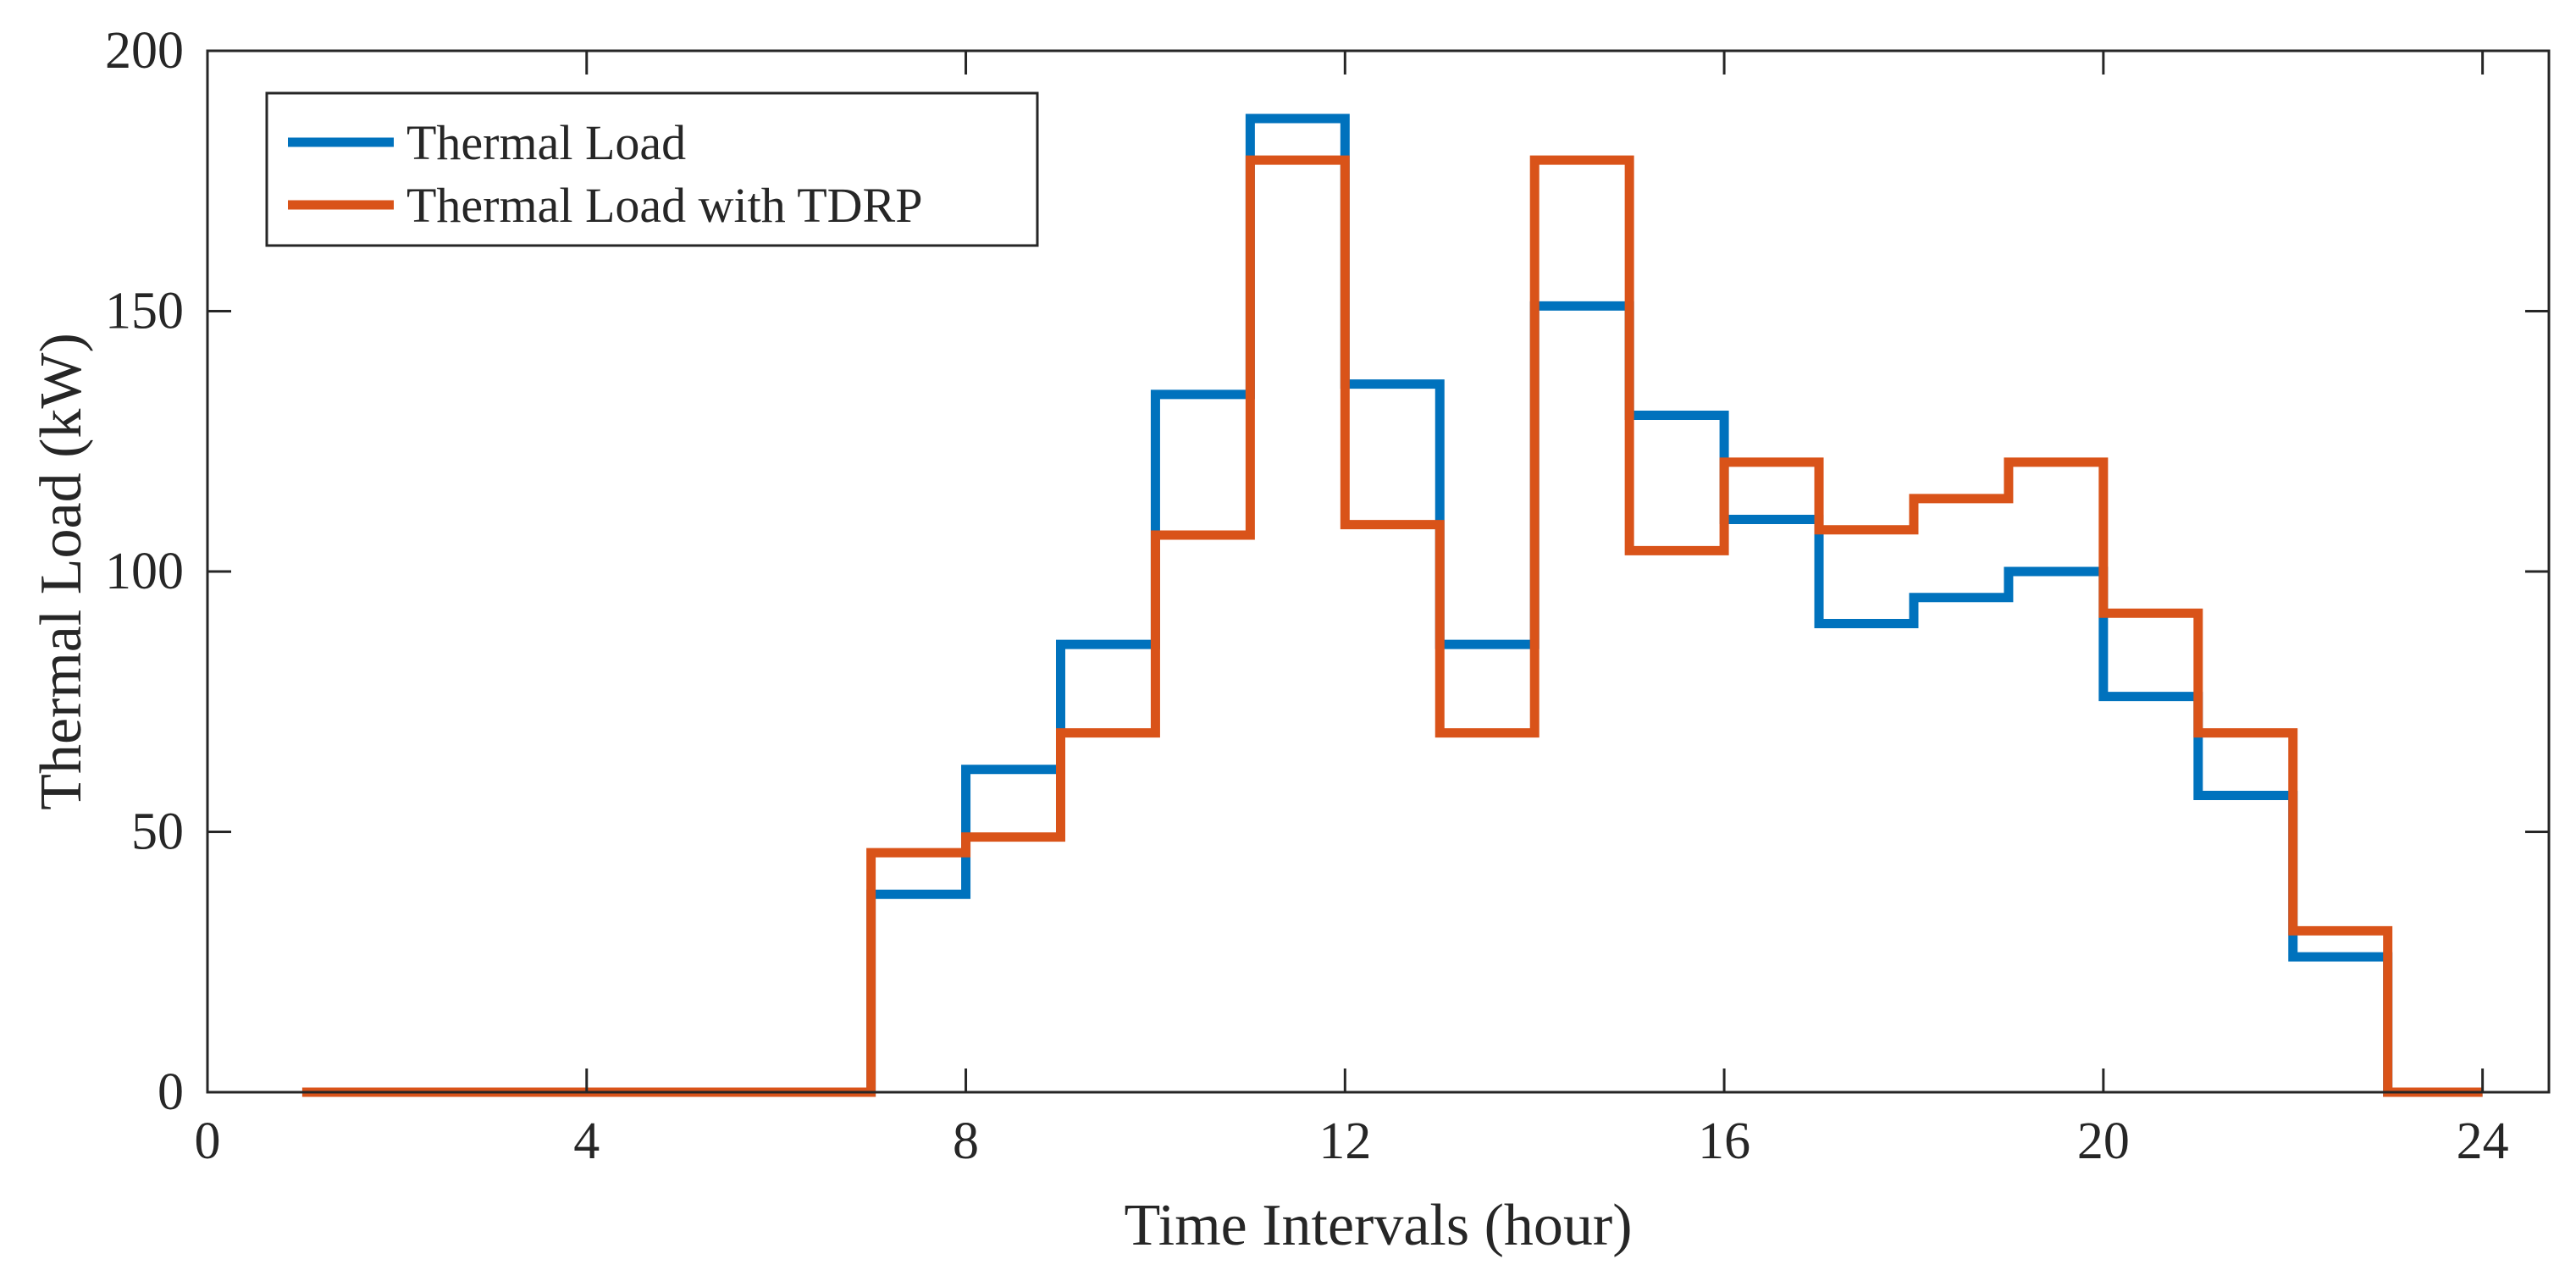 Image resolution: width=2576 pixels, height=1270 pixels. I want to click on legend-label-1: Thermal Load, so click(546, 142).